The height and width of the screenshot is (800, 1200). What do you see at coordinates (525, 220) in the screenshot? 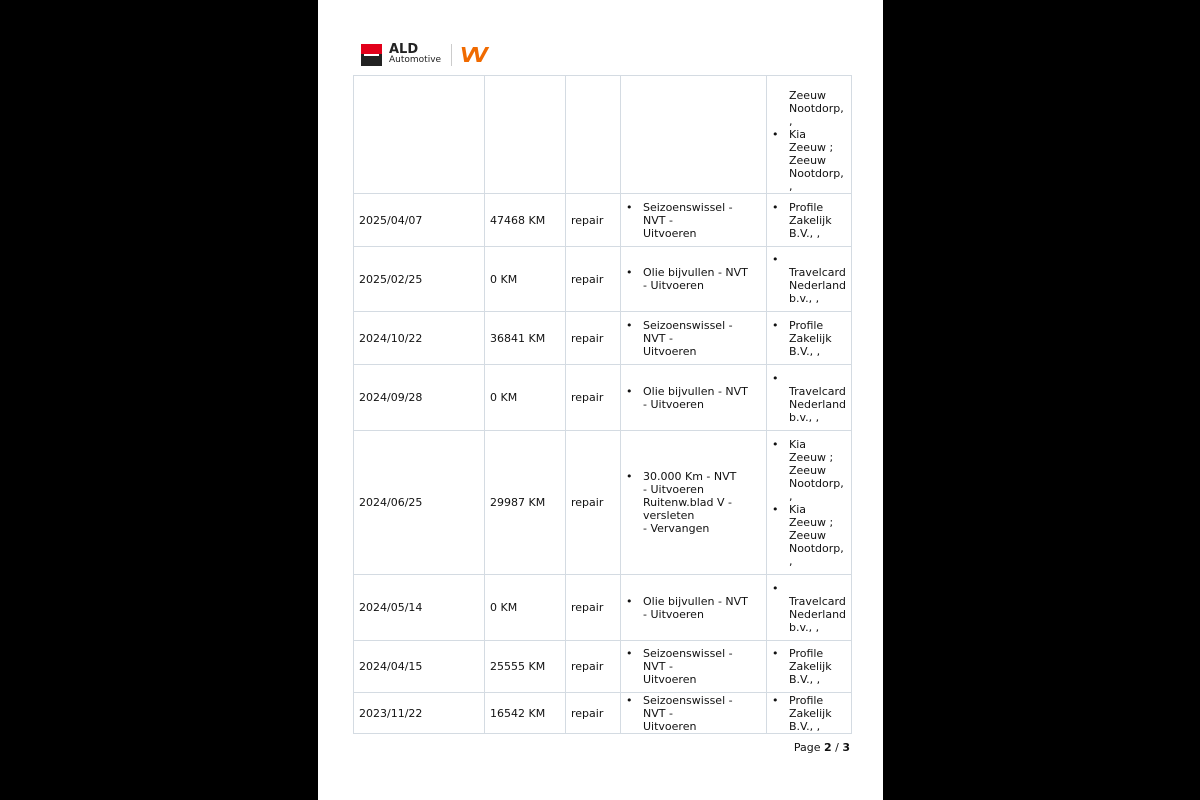
I see `cell-km: 47468 KM` at bounding box center [525, 220].